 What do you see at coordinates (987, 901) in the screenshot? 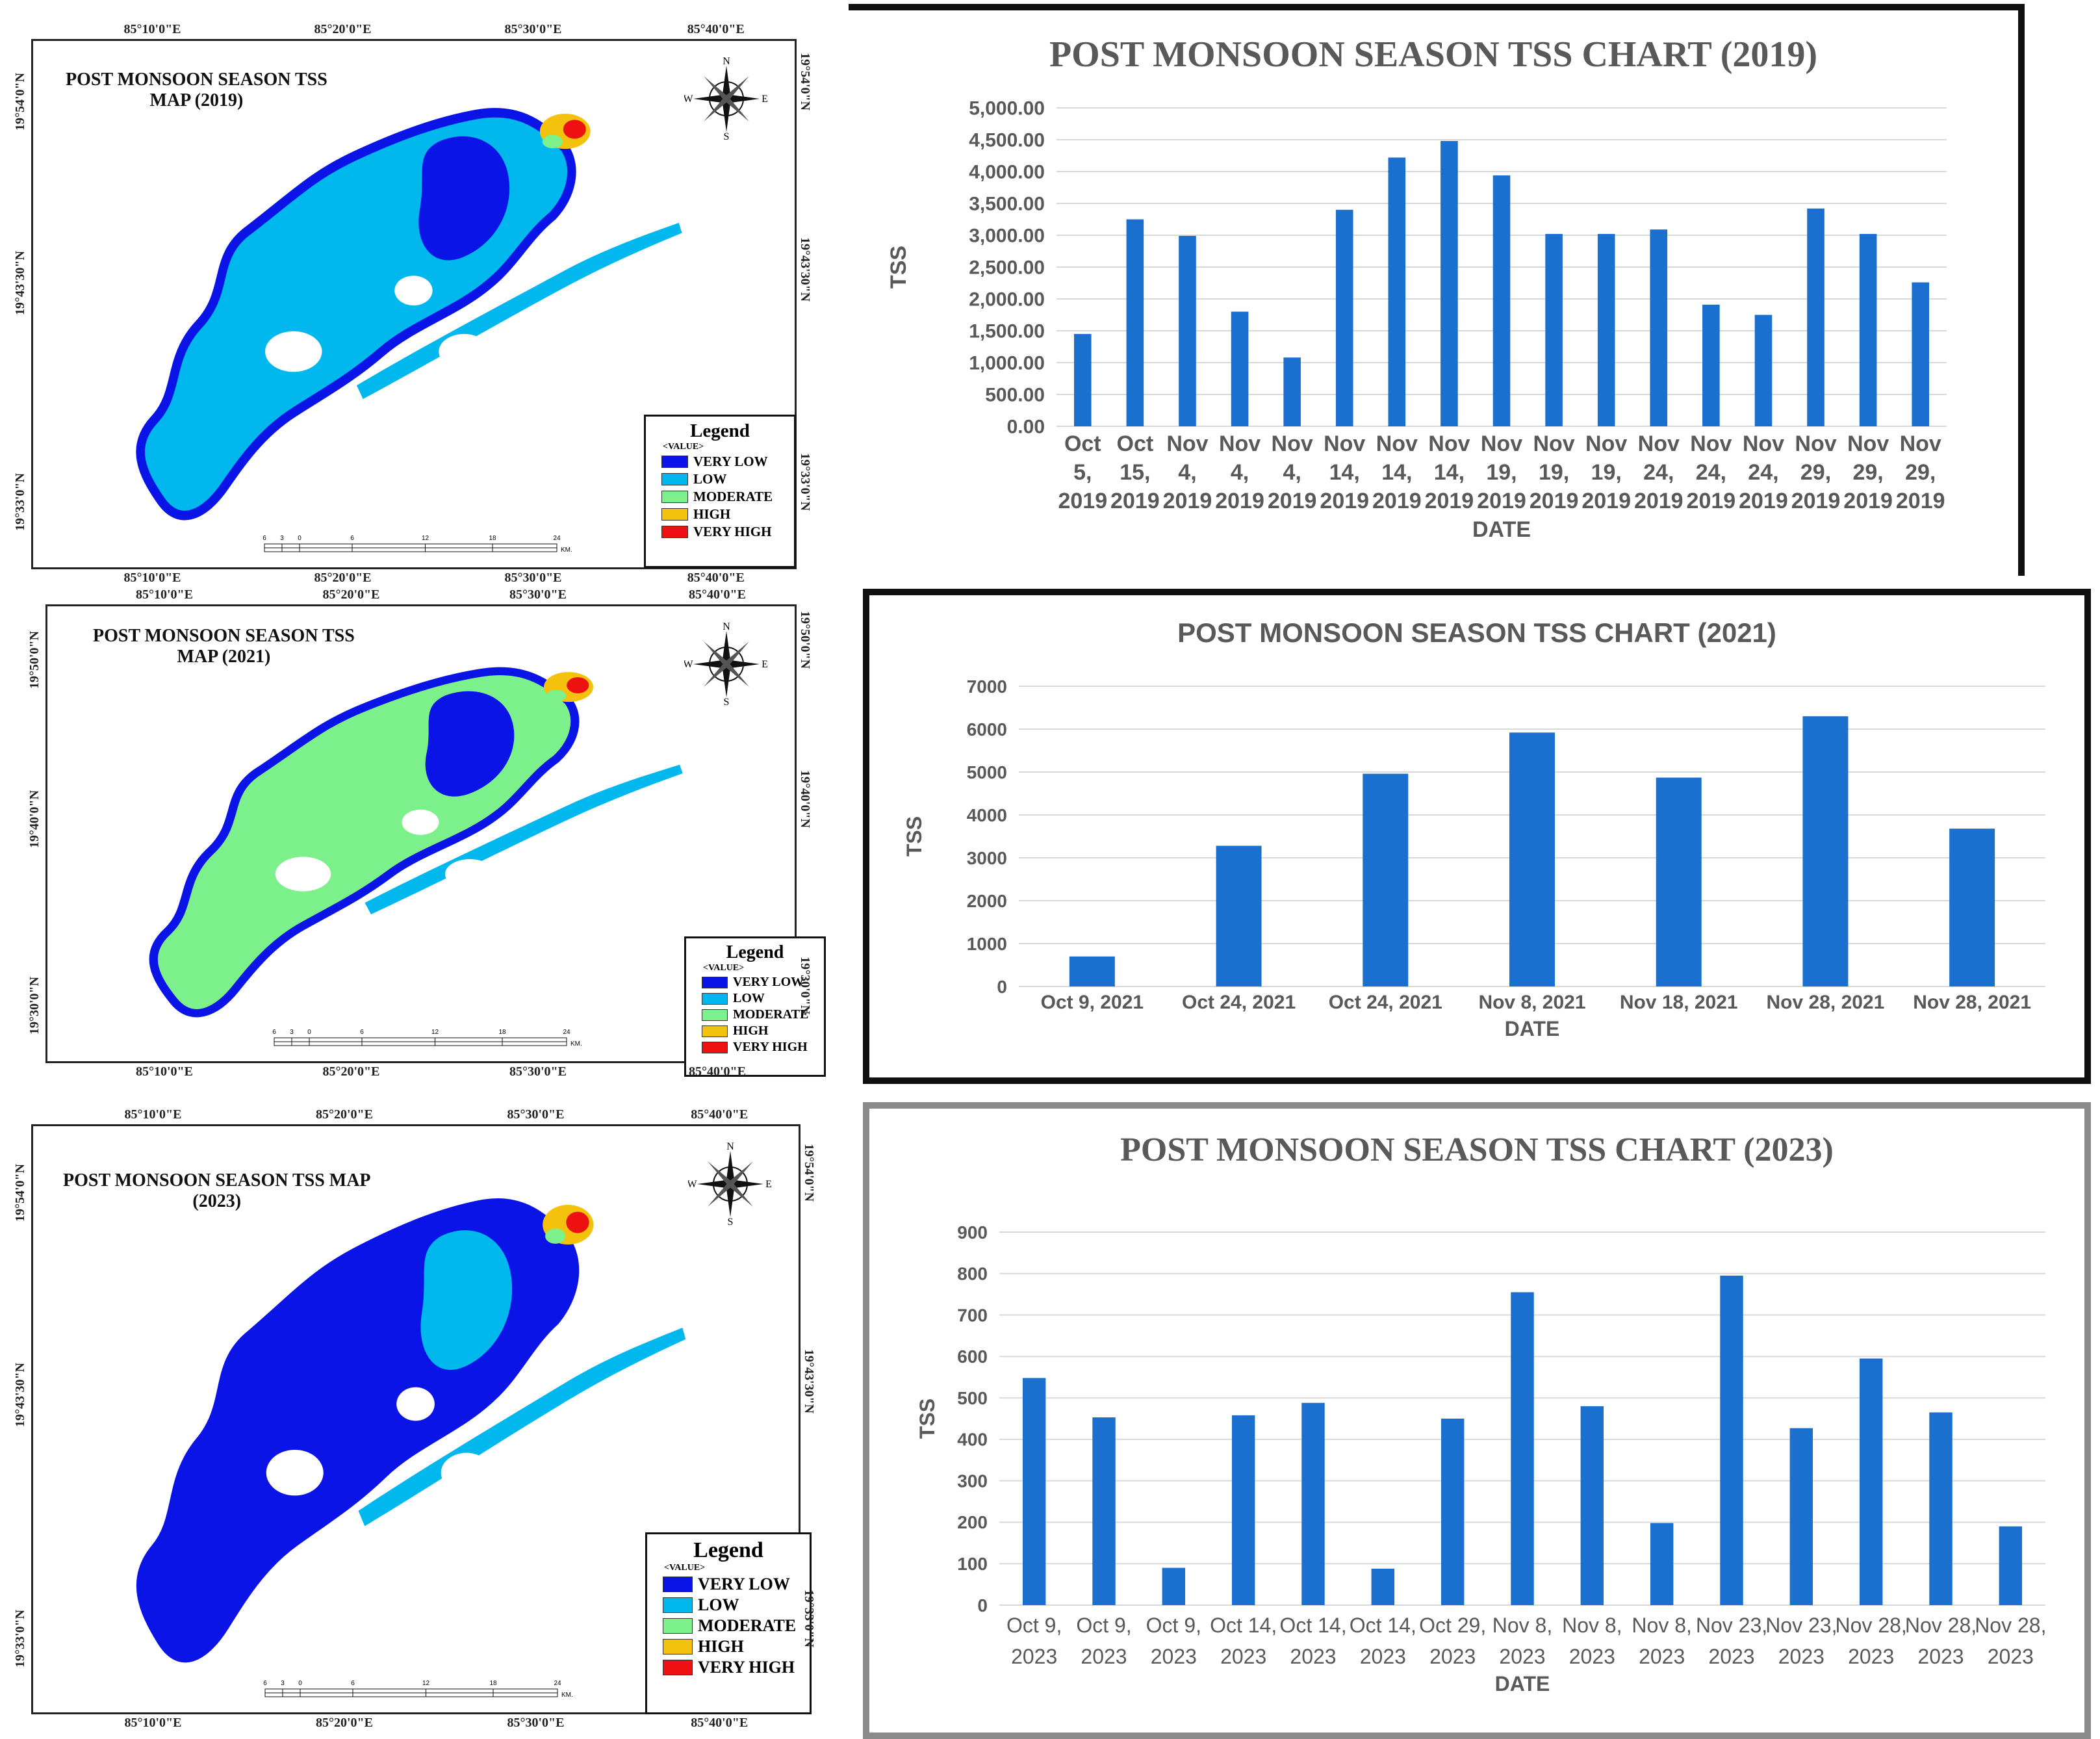
I see `y-tick-label: 2000` at bounding box center [987, 901].